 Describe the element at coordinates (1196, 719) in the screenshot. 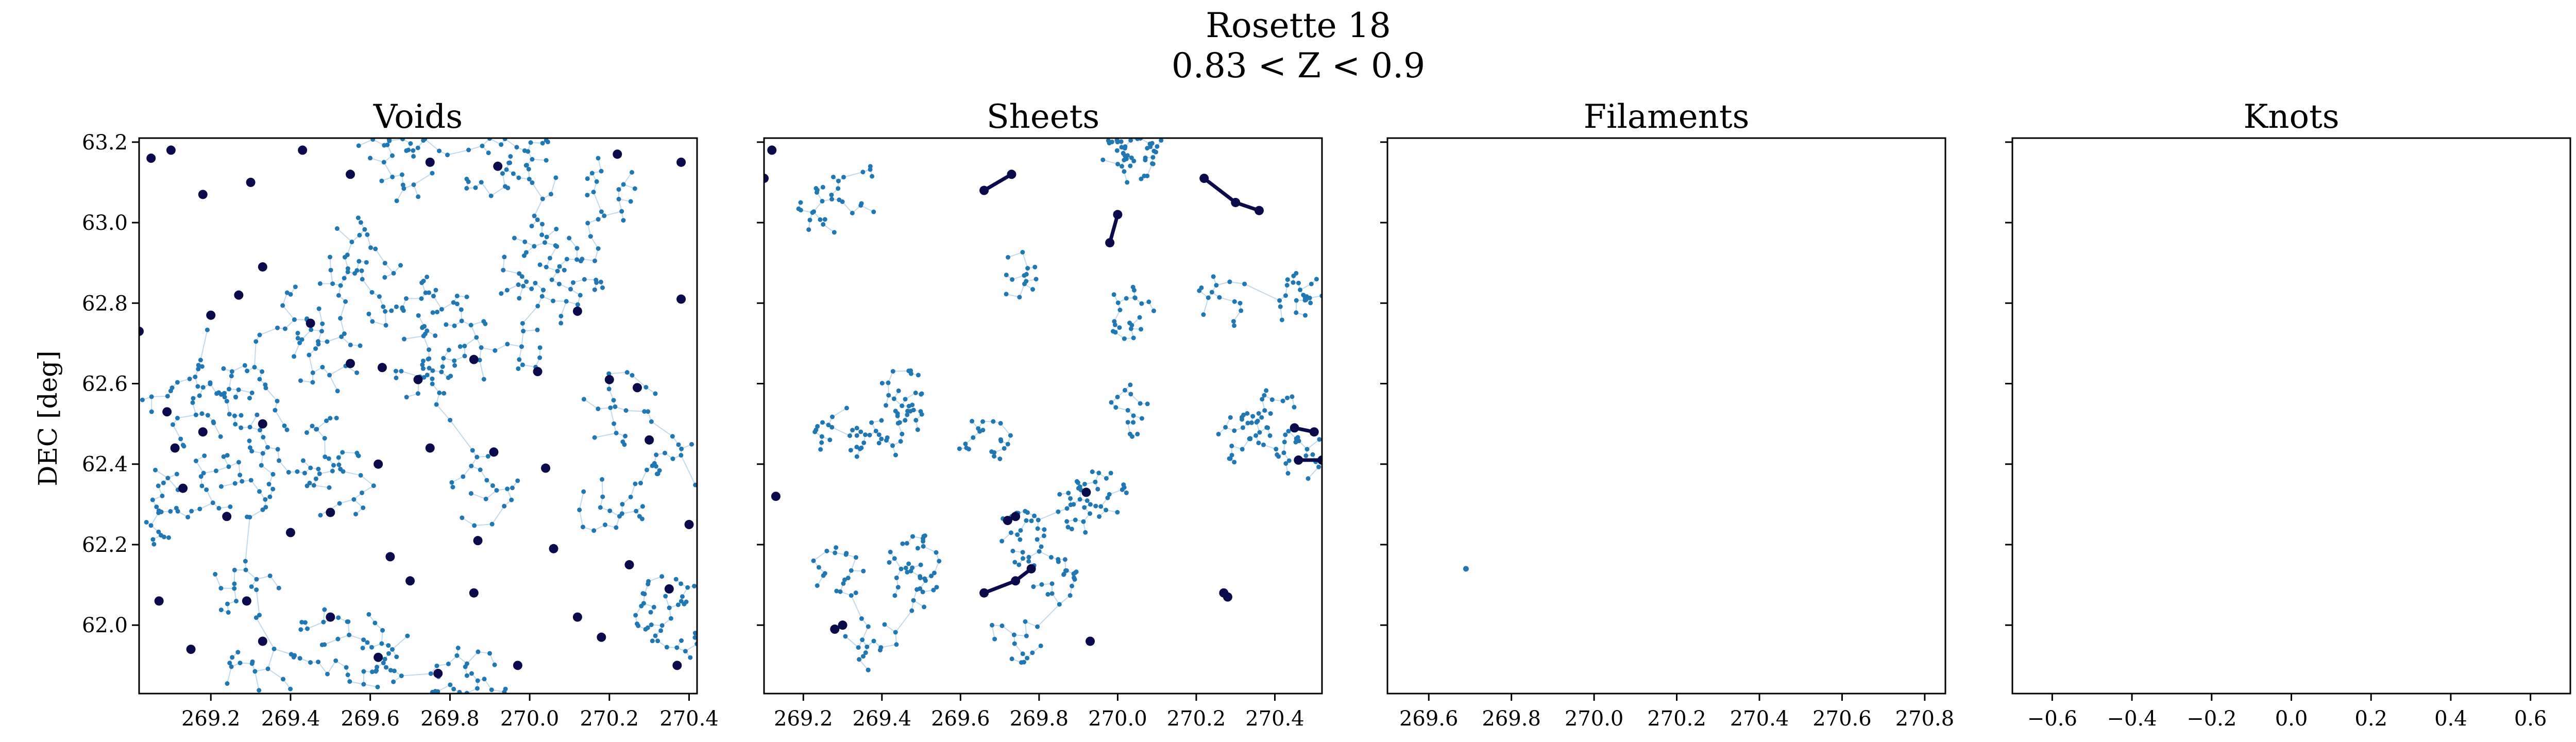

I see `x-tick-label: 270.2` at that location.